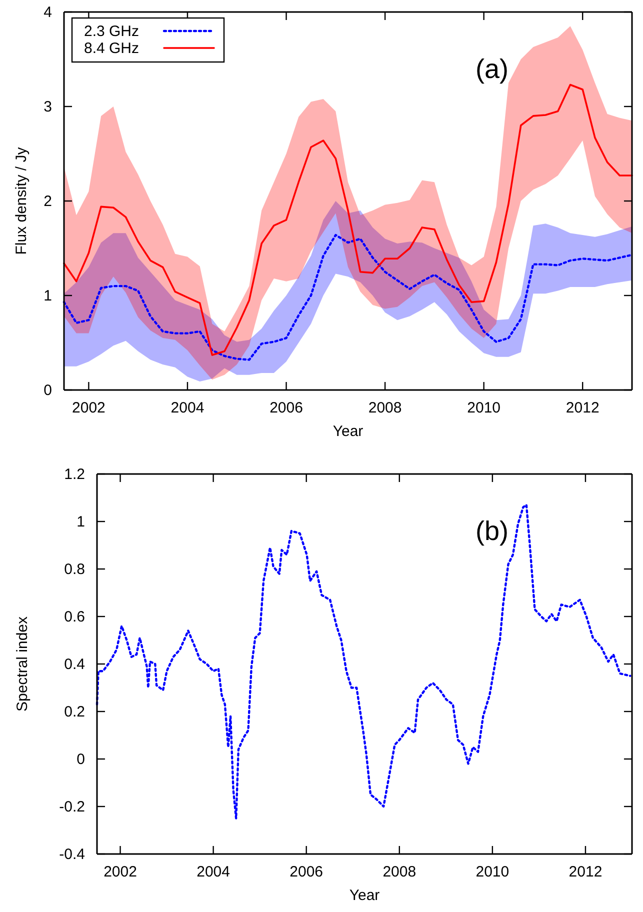  What do you see at coordinates (22, 664) in the screenshot?
I see `y-axis-title: Spectral index` at bounding box center [22, 664].